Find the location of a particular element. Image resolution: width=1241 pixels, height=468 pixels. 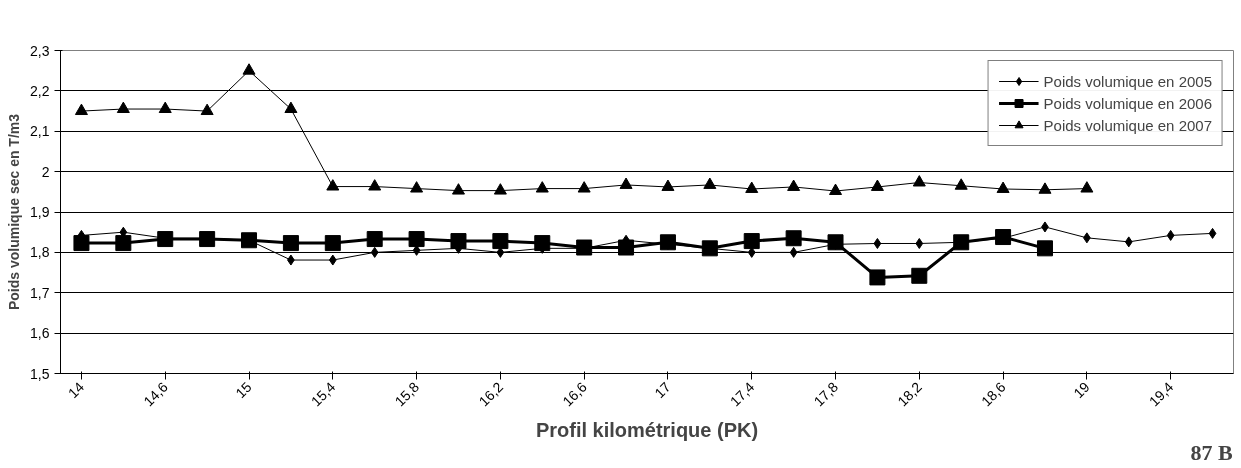

x-tick-label: 14 is located at coordinates (76, 390).